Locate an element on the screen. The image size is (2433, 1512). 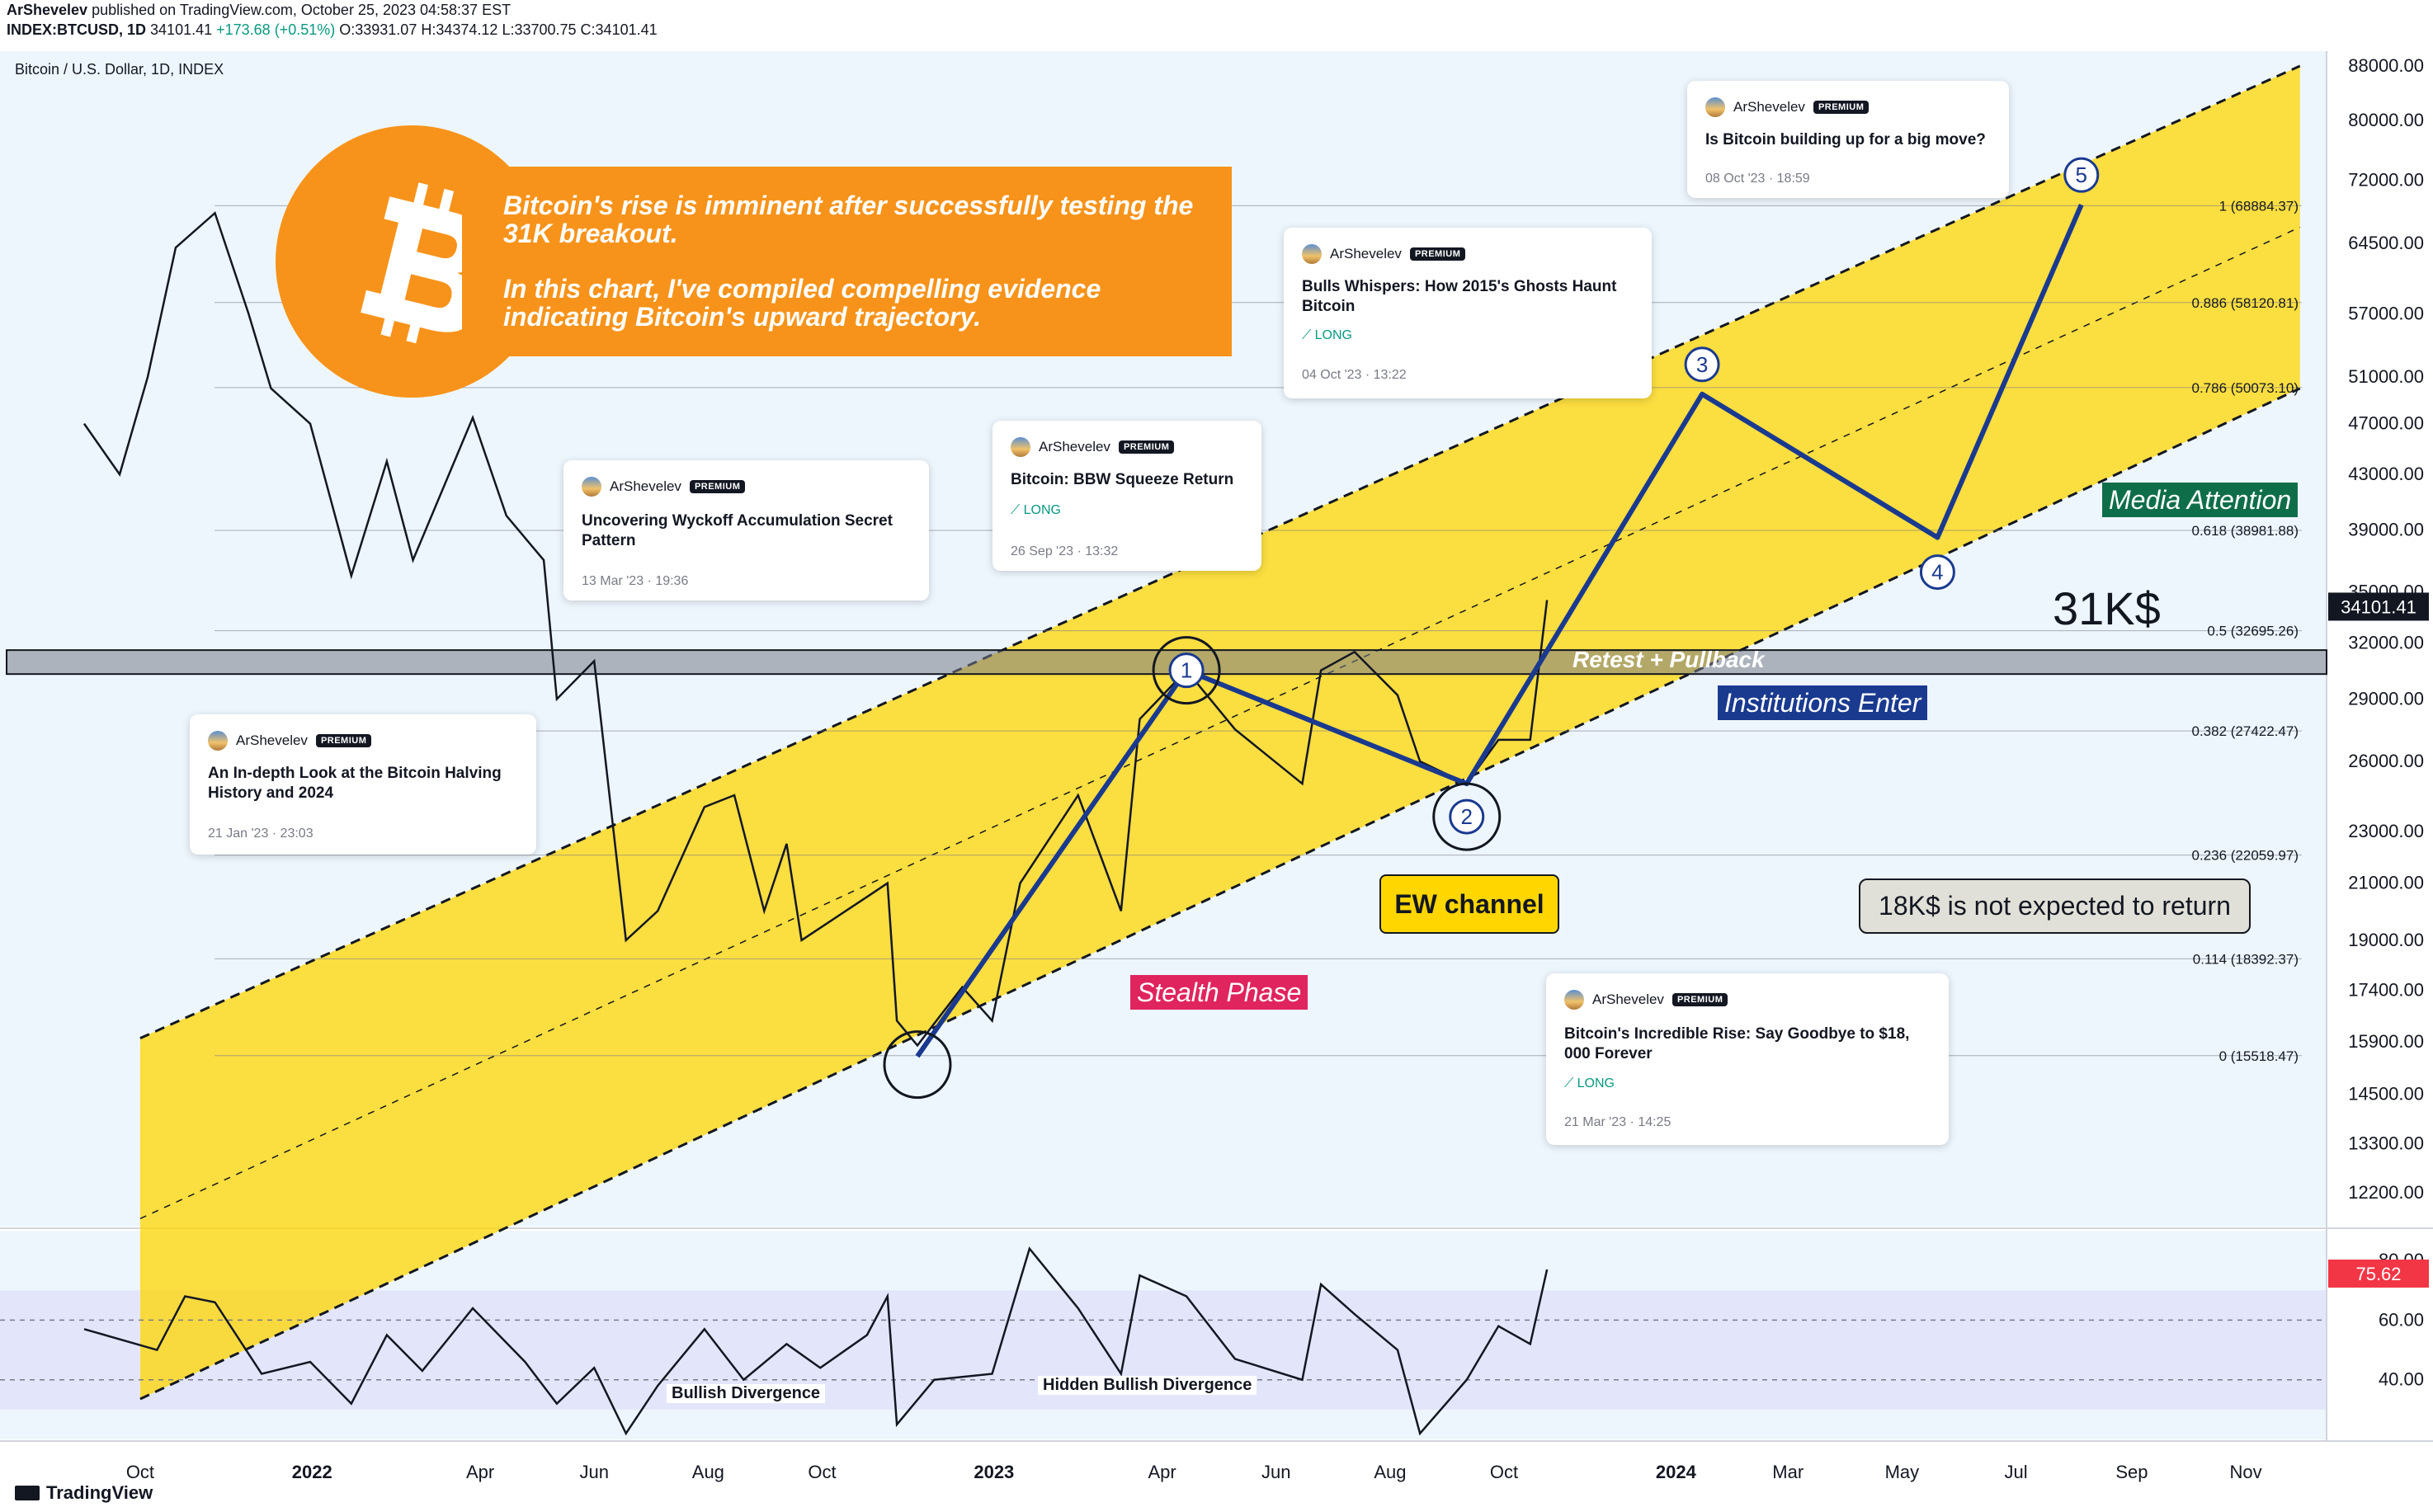
time-axis-tick: 2023 is located at coordinates (994, 1472).